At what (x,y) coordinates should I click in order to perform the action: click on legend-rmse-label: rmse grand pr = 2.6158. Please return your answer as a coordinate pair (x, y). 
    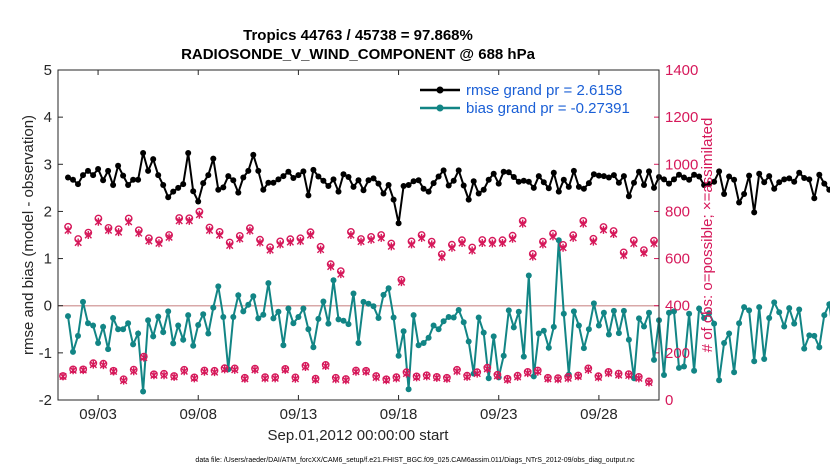
    Looking at the image, I should click on (544, 90).